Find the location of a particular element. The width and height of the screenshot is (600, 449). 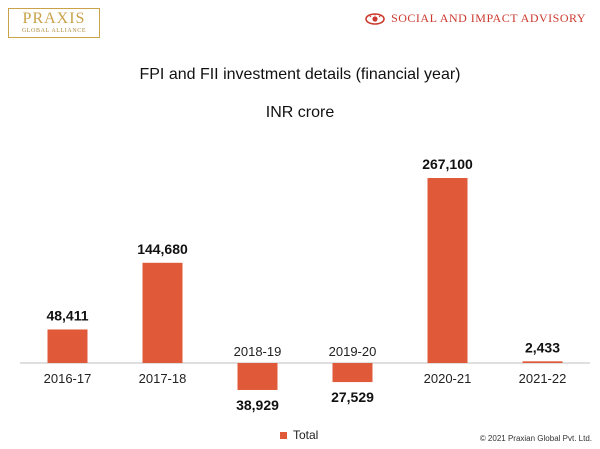

advisory-brand: SOCIAL AND IMPACT ADVISORY is located at coordinates (475, 18).